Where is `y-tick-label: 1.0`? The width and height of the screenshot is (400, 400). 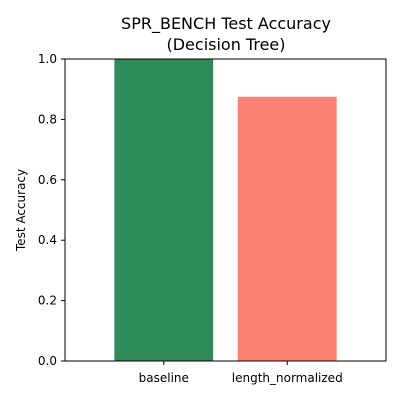
y-tick-label: 1.0 is located at coordinates (47, 59).